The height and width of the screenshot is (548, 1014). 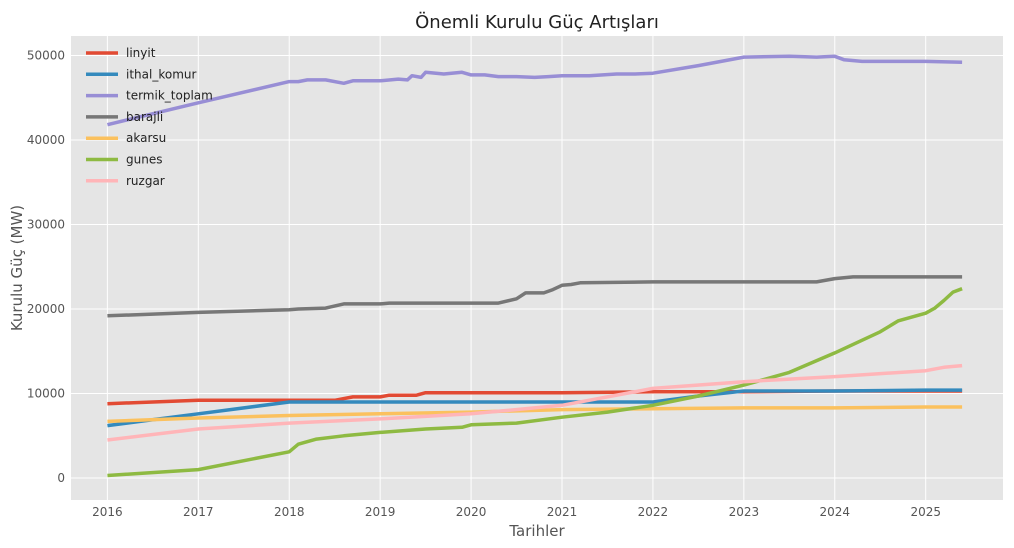 I want to click on x-tick-label: 2025, so click(x=925, y=512).